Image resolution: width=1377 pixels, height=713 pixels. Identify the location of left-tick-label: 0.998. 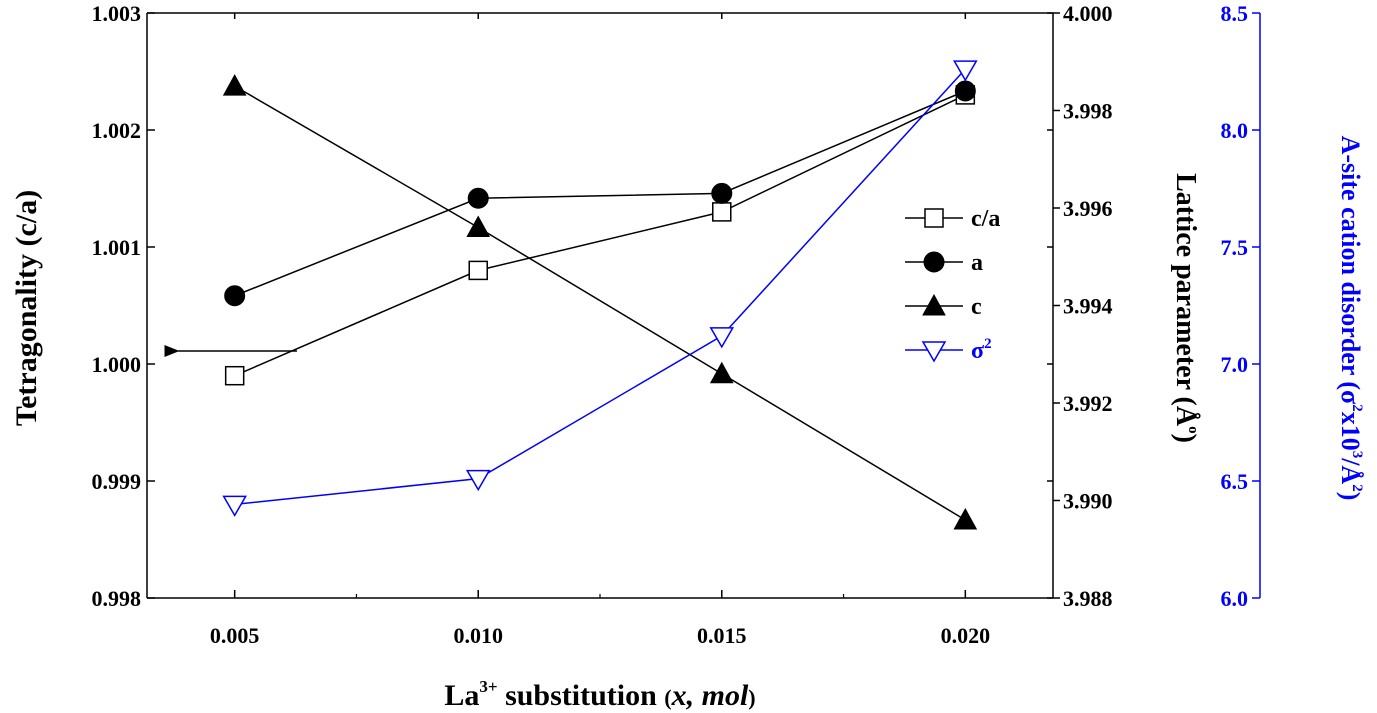
(117, 598).